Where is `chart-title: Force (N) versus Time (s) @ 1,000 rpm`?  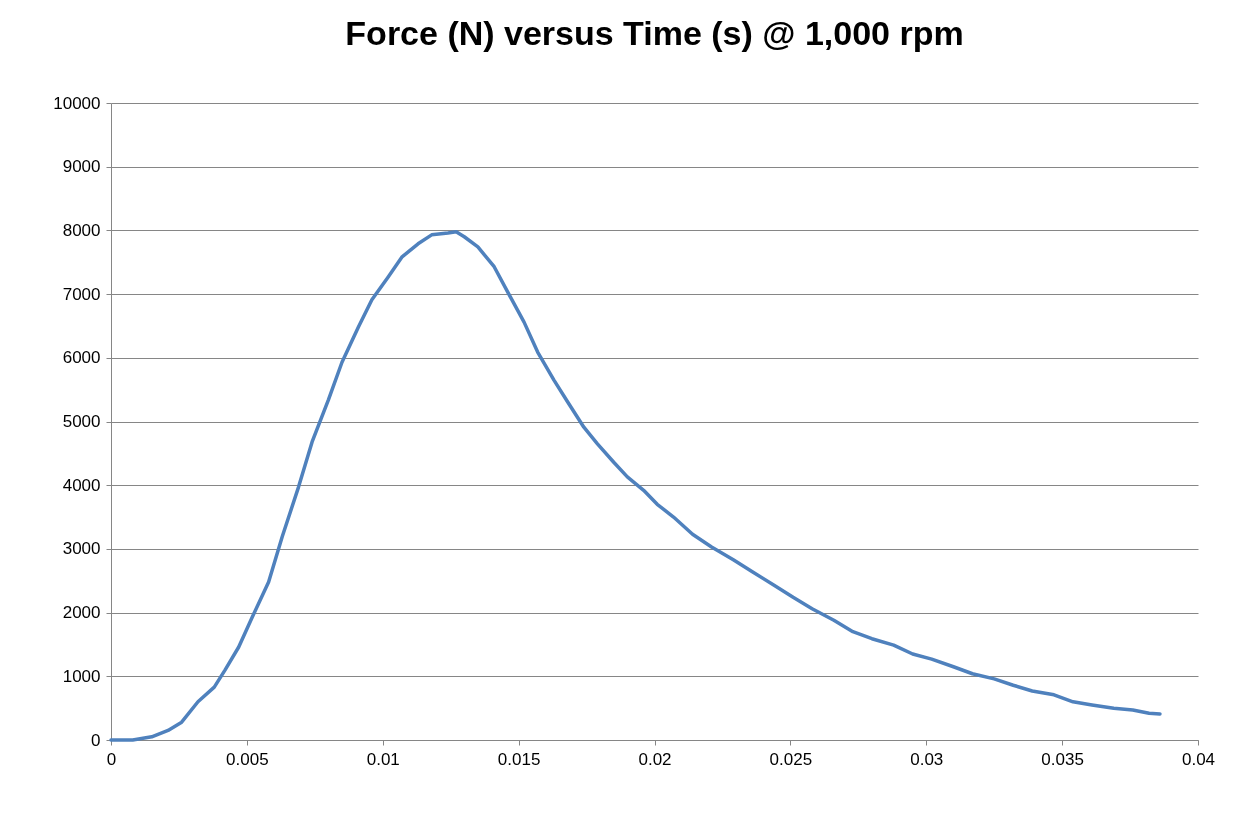
chart-title: Force (N) versus Time (s) @ 1,000 rpm is located at coordinates (654, 33).